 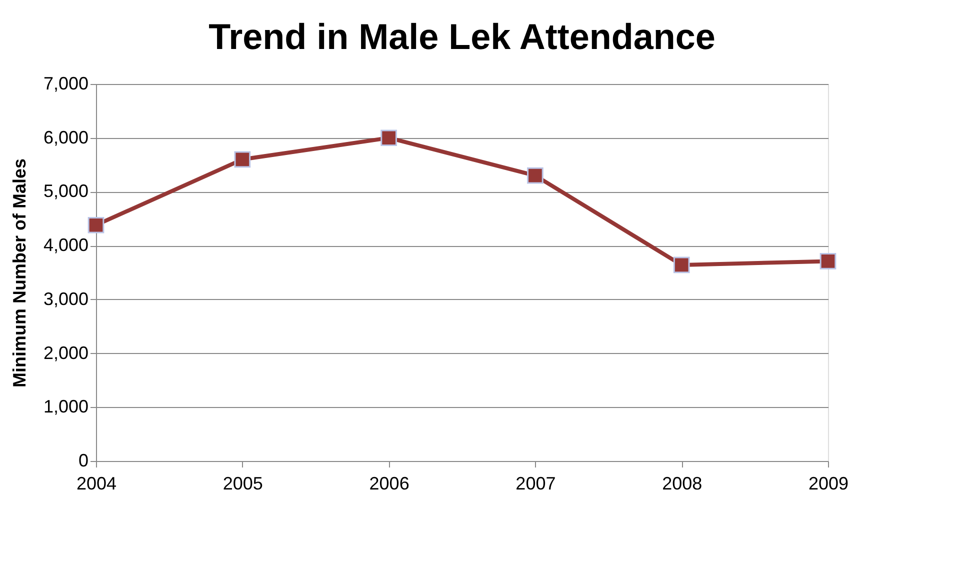 I want to click on x-tick-label: 2009, so click(x=828, y=484).